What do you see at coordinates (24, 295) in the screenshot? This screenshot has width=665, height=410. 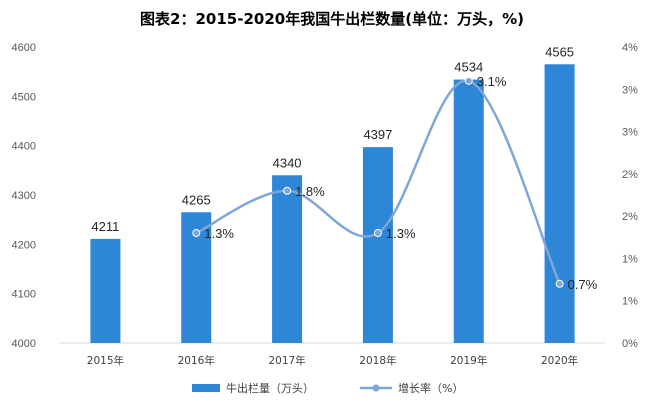 I see `y-left-tick-label: 4100` at bounding box center [24, 295].